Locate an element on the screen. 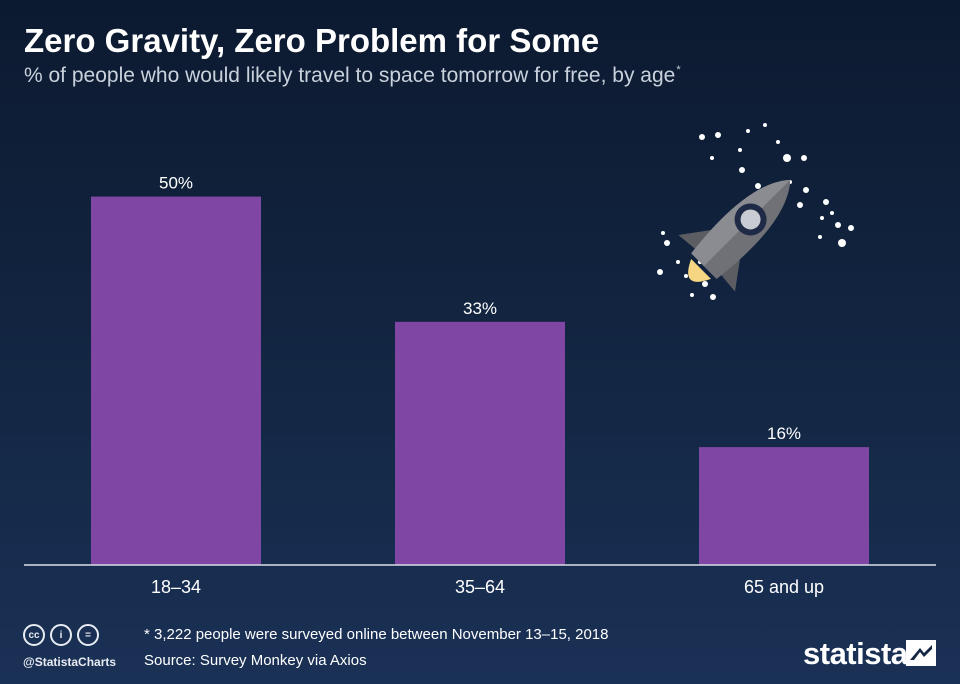 The width and height of the screenshot is (960, 684). x-tick-label: 65 and up is located at coordinates (784, 587).